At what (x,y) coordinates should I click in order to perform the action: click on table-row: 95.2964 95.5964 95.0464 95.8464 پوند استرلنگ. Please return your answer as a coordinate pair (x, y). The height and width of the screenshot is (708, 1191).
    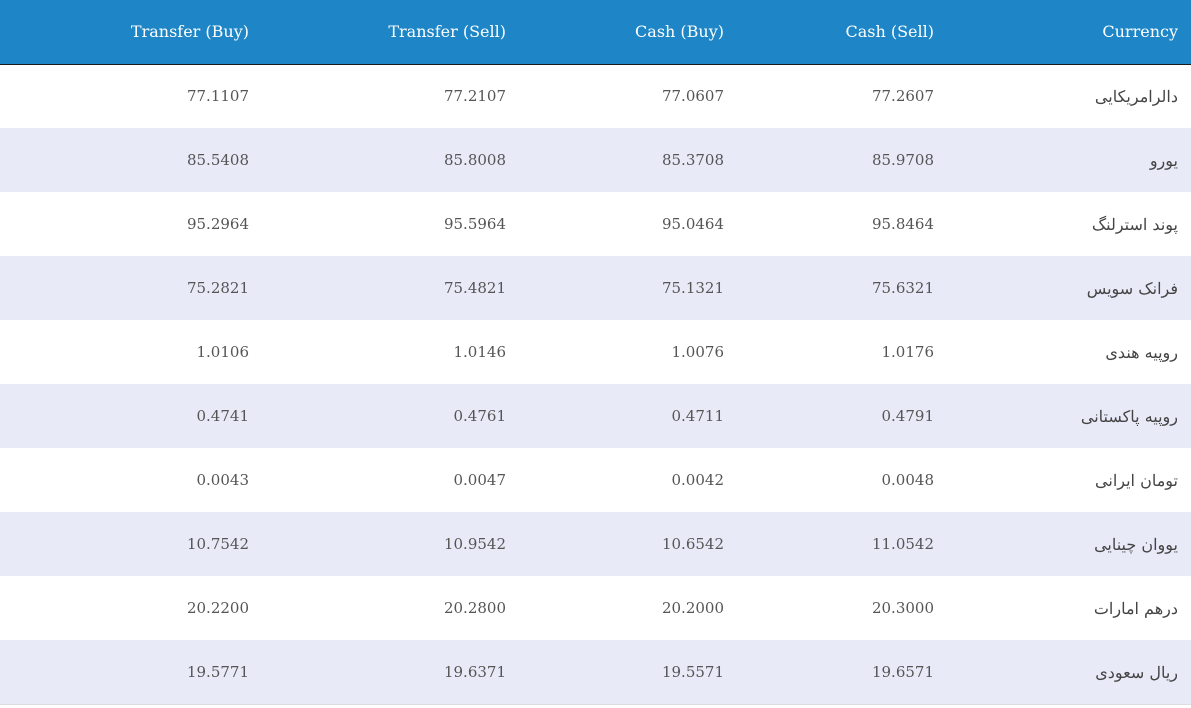
    Looking at the image, I should click on (595, 224).